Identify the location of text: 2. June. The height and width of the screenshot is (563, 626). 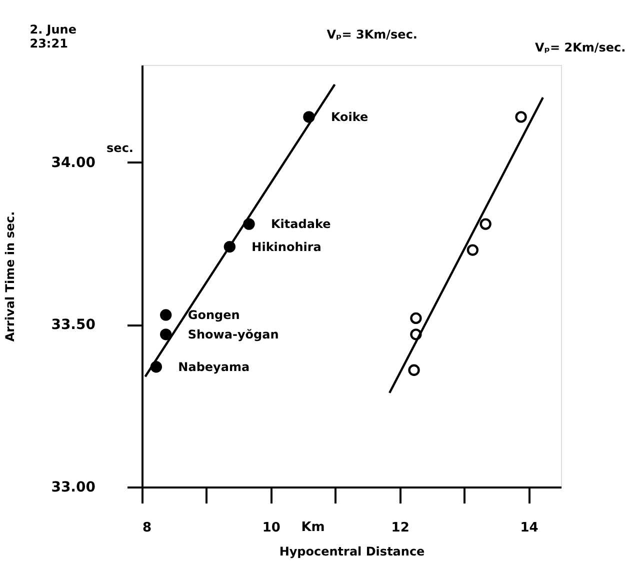
(53, 29).